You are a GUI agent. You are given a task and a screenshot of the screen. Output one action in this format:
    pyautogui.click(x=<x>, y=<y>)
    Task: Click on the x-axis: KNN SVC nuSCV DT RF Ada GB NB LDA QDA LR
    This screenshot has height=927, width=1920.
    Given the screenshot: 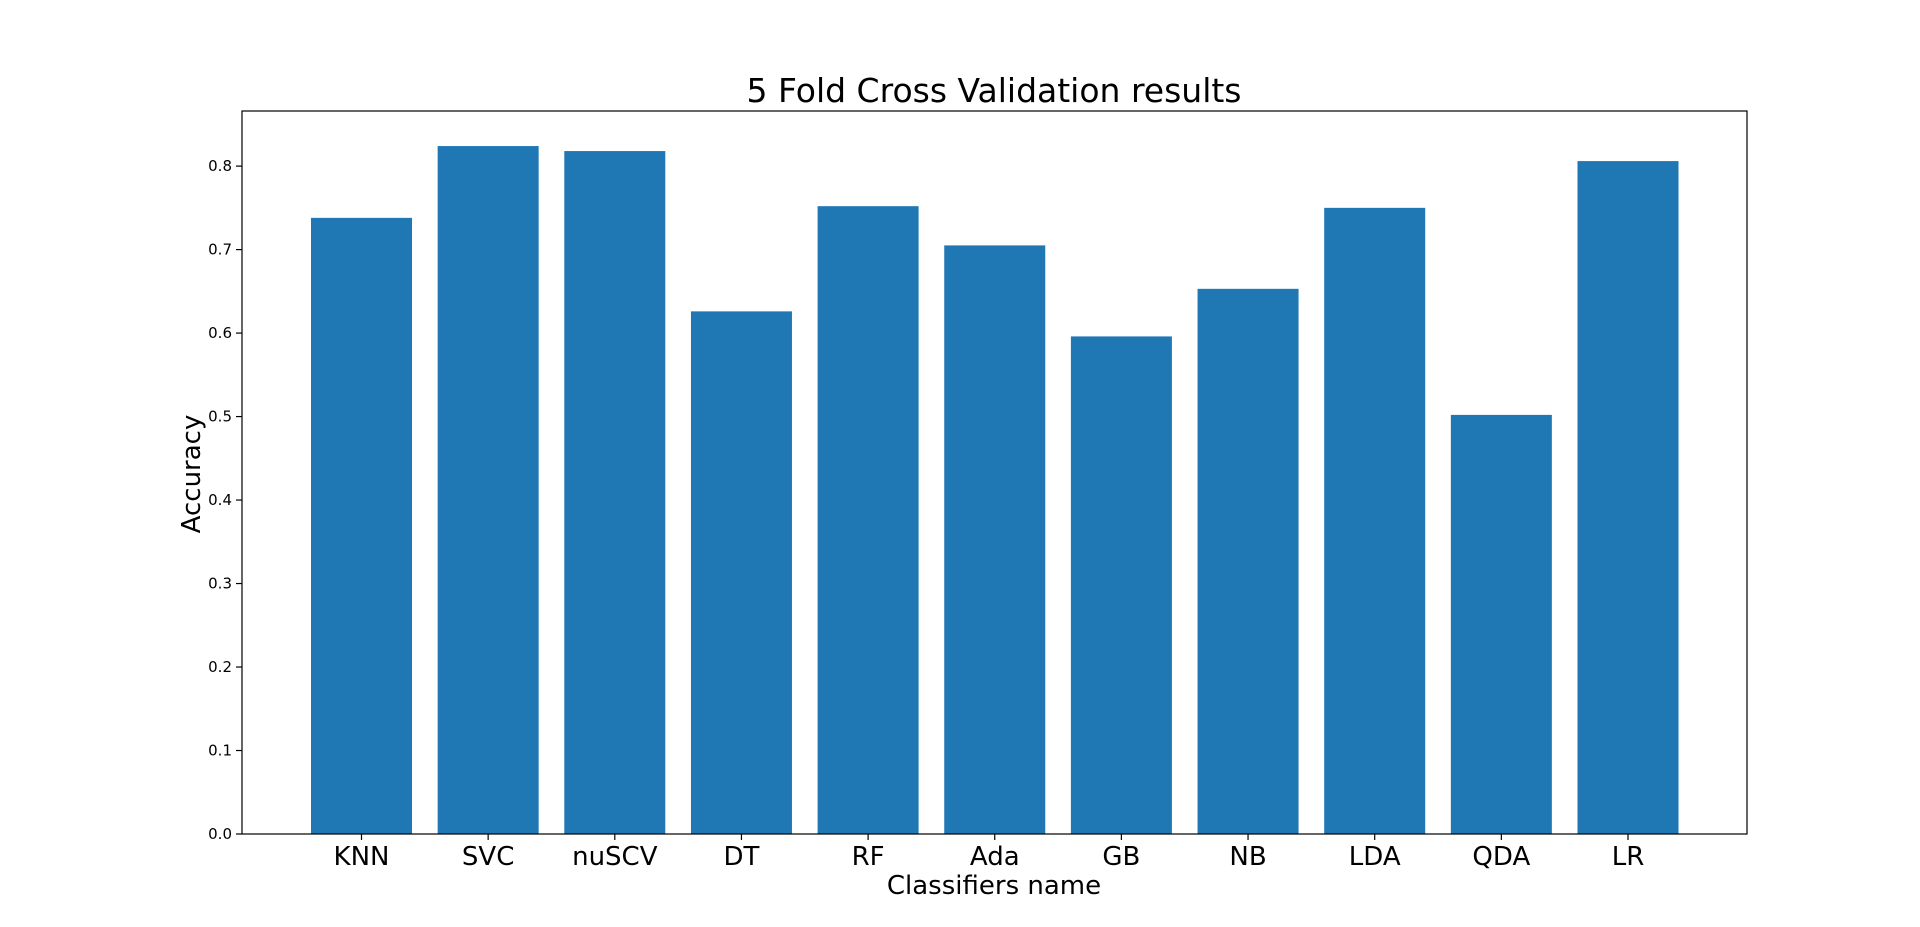 What is the action you would take?
    pyautogui.click(x=989, y=853)
    